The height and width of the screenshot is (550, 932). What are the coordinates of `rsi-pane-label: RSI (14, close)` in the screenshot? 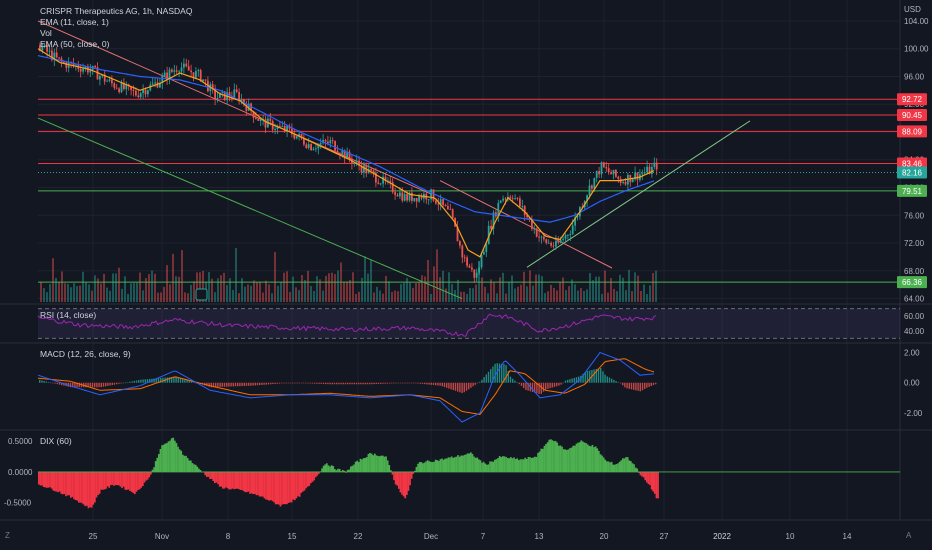 It's located at (68, 315).